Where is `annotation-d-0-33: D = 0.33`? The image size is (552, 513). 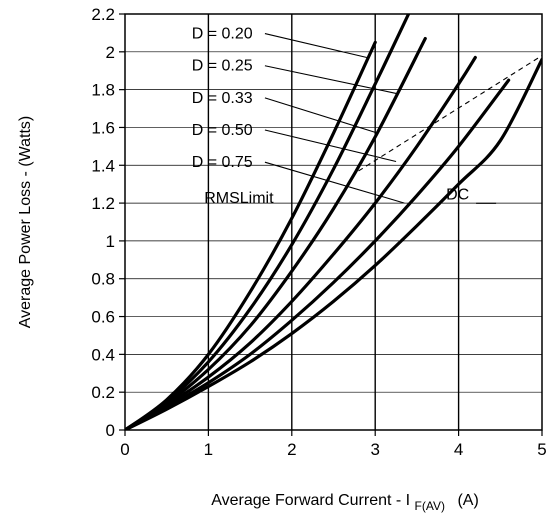
annotation-d-0-33: D = 0.33 is located at coordinates (222, 98).